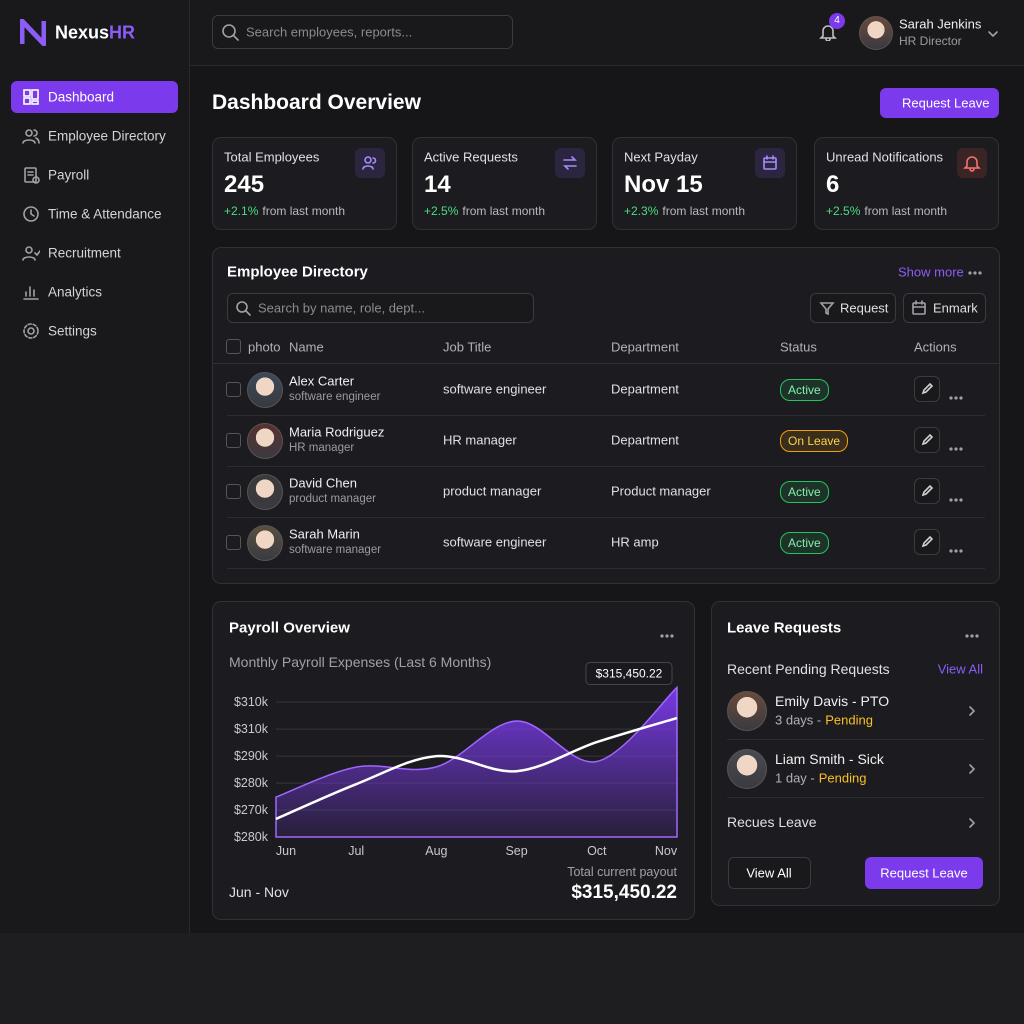 This screenshot has height=1024, width=1024. I want to click on area, so click(476, 761).